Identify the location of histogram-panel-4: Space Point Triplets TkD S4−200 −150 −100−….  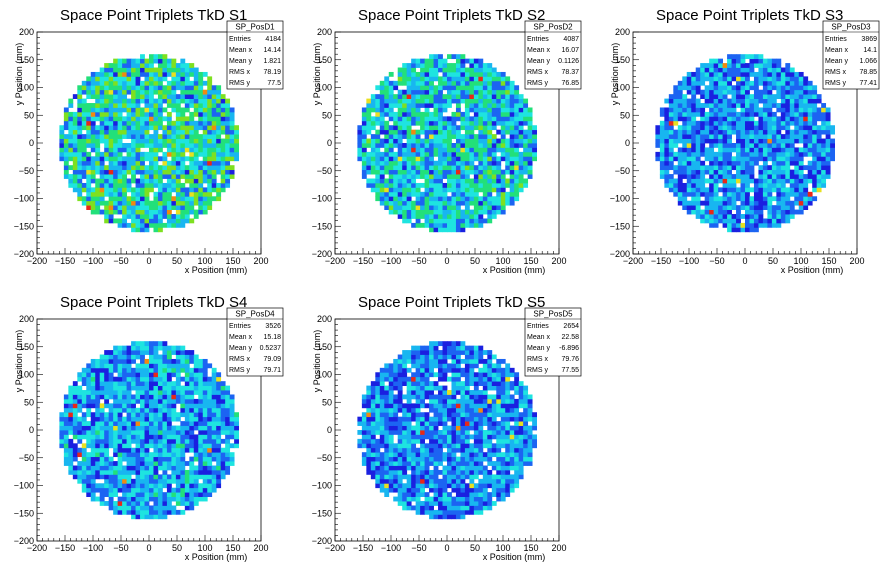
(149, 428).